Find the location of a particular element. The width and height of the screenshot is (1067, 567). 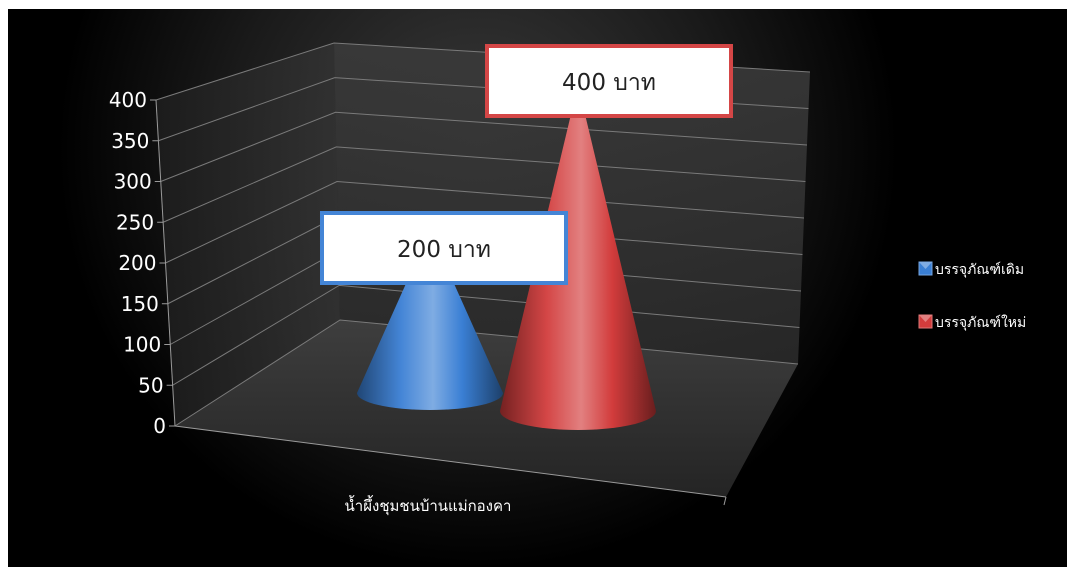

cone-new-packaging is located at coordinates (578, 257).